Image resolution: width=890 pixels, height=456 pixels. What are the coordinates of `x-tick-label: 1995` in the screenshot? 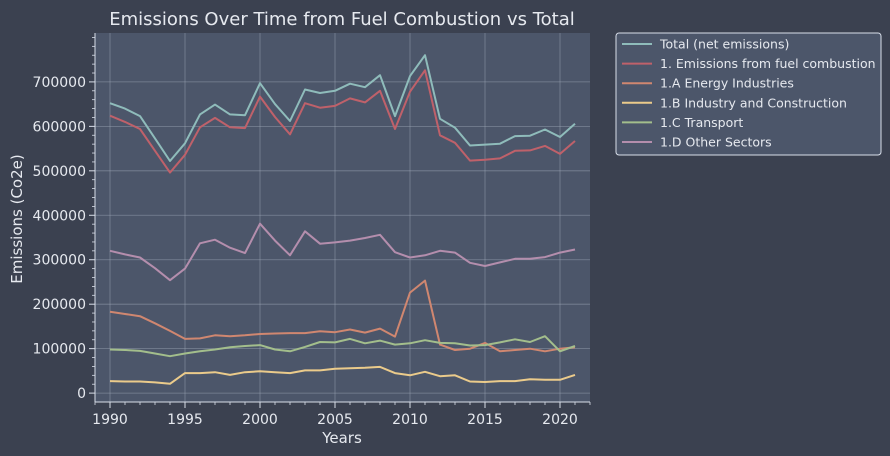 It's located at (185, 420).